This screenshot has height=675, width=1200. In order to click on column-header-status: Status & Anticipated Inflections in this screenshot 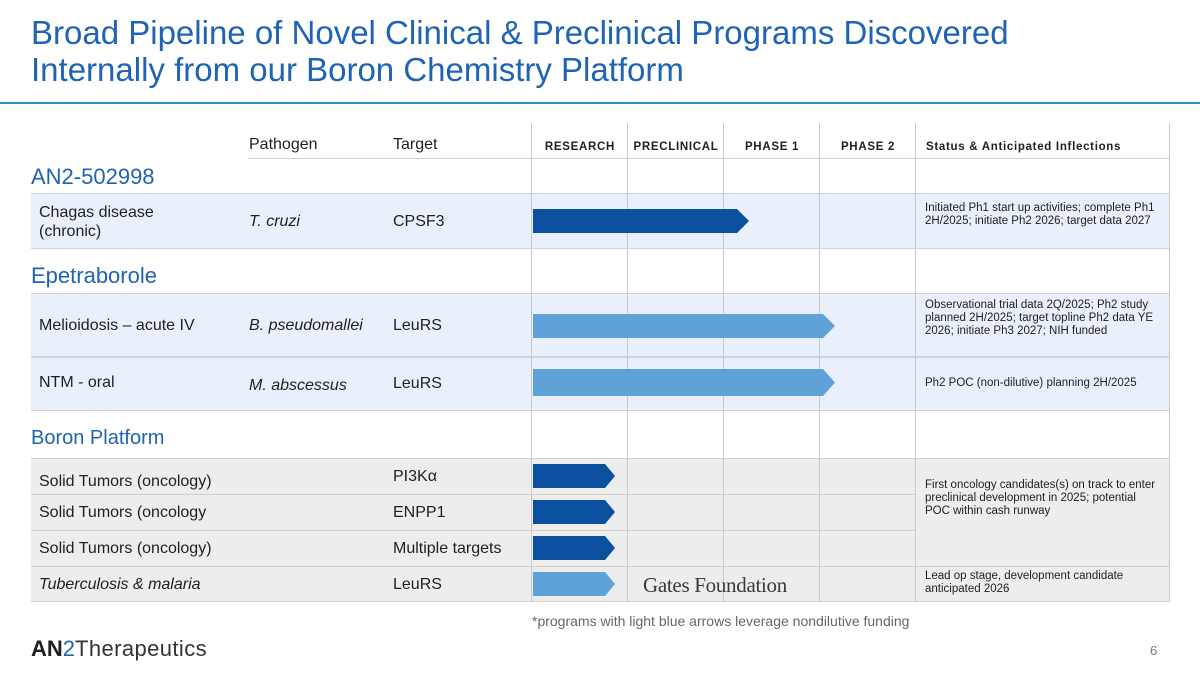, I will do `click(1024, 147)`.